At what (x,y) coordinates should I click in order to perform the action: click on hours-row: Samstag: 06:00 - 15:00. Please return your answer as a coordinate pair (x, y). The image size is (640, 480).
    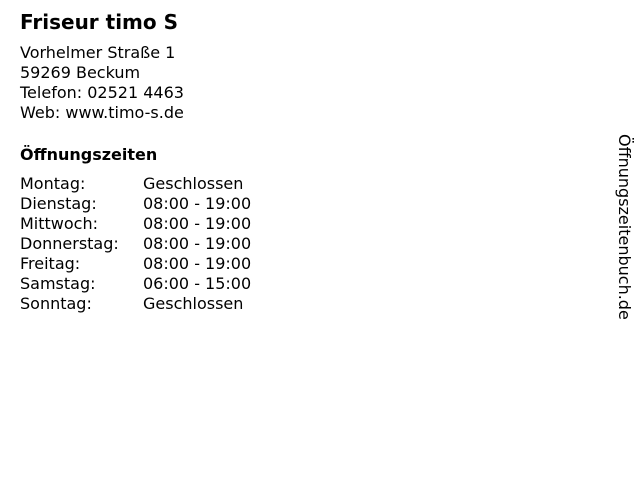
    Looking at the image, I should click on (170, 284).